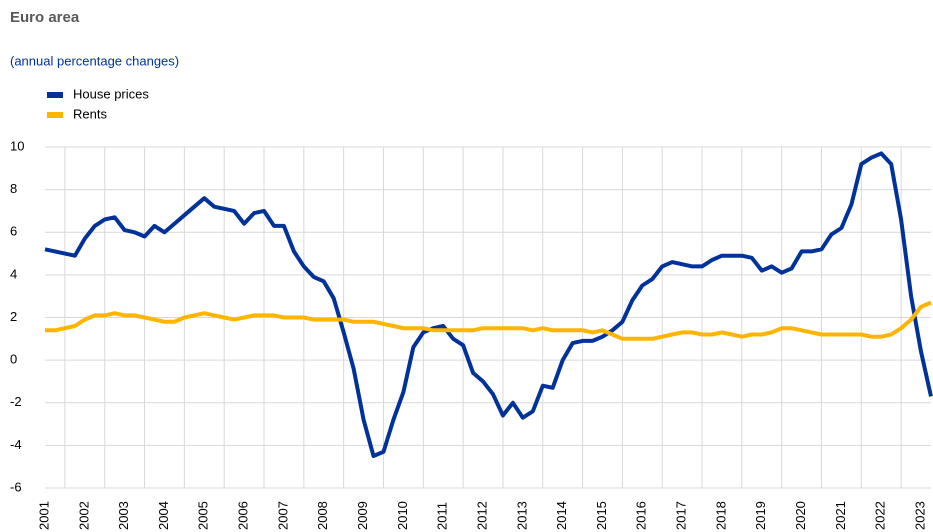 The width and height of the screenshot is (933, 532). What do you see at coordinates (681, 515) in the screenshot?
I see `x-tick-label: 2017` at bounding box center [681, 515].